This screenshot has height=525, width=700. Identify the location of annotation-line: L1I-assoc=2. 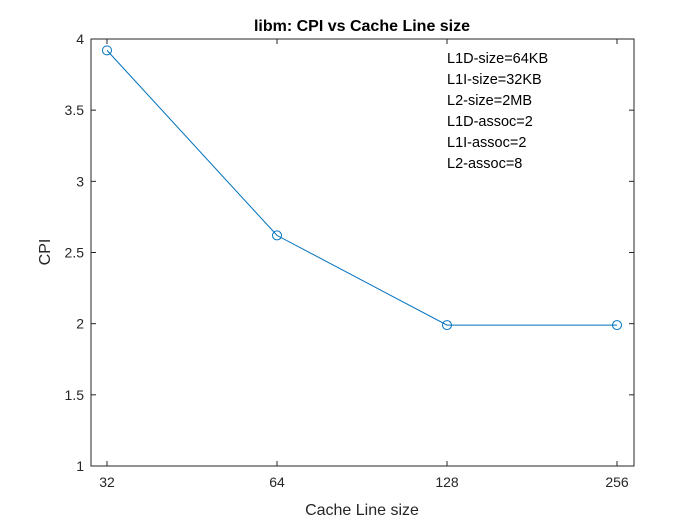
(486, 143).